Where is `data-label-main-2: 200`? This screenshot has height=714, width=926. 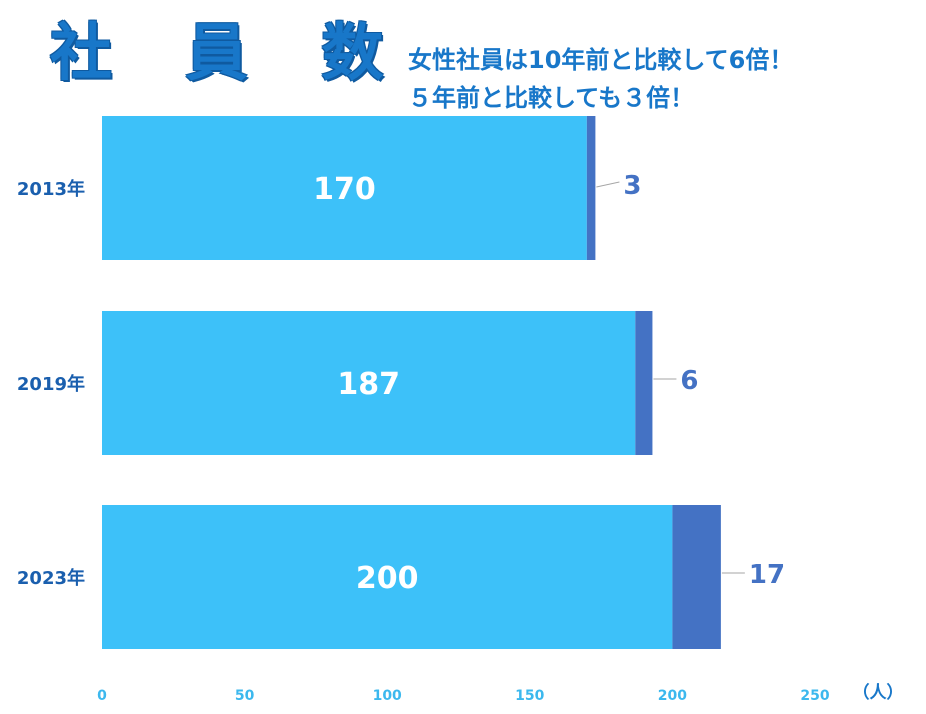
data-label-main-2: 200 is located at coordinates (387, 578).